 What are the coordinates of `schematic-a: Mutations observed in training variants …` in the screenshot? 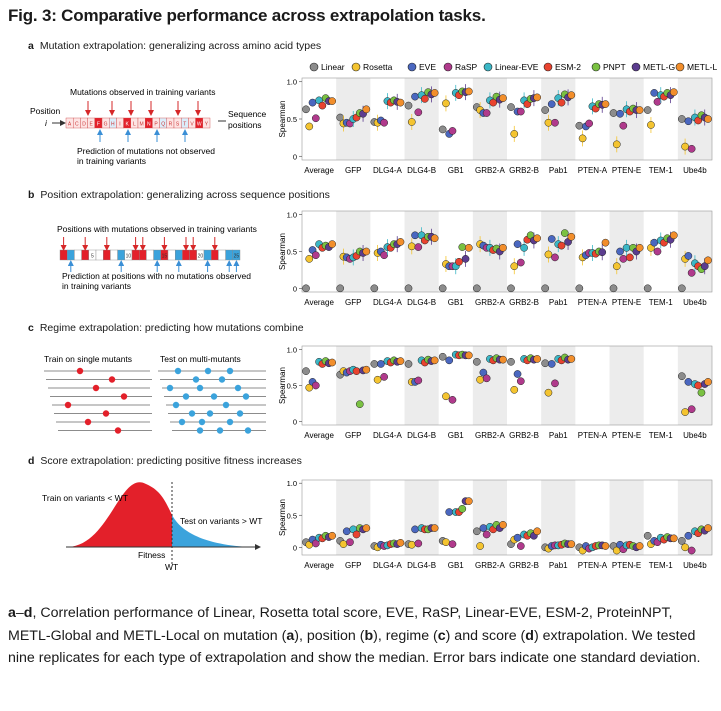 It's located at (148, 126).